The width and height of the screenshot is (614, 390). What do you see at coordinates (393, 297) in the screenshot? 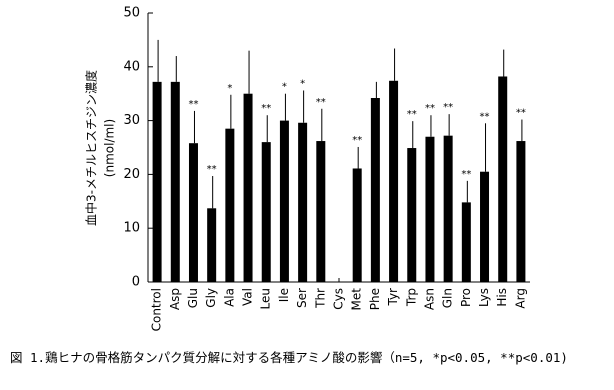
I see `x-tick-label: Tyr` at bounding box center [393, 297].